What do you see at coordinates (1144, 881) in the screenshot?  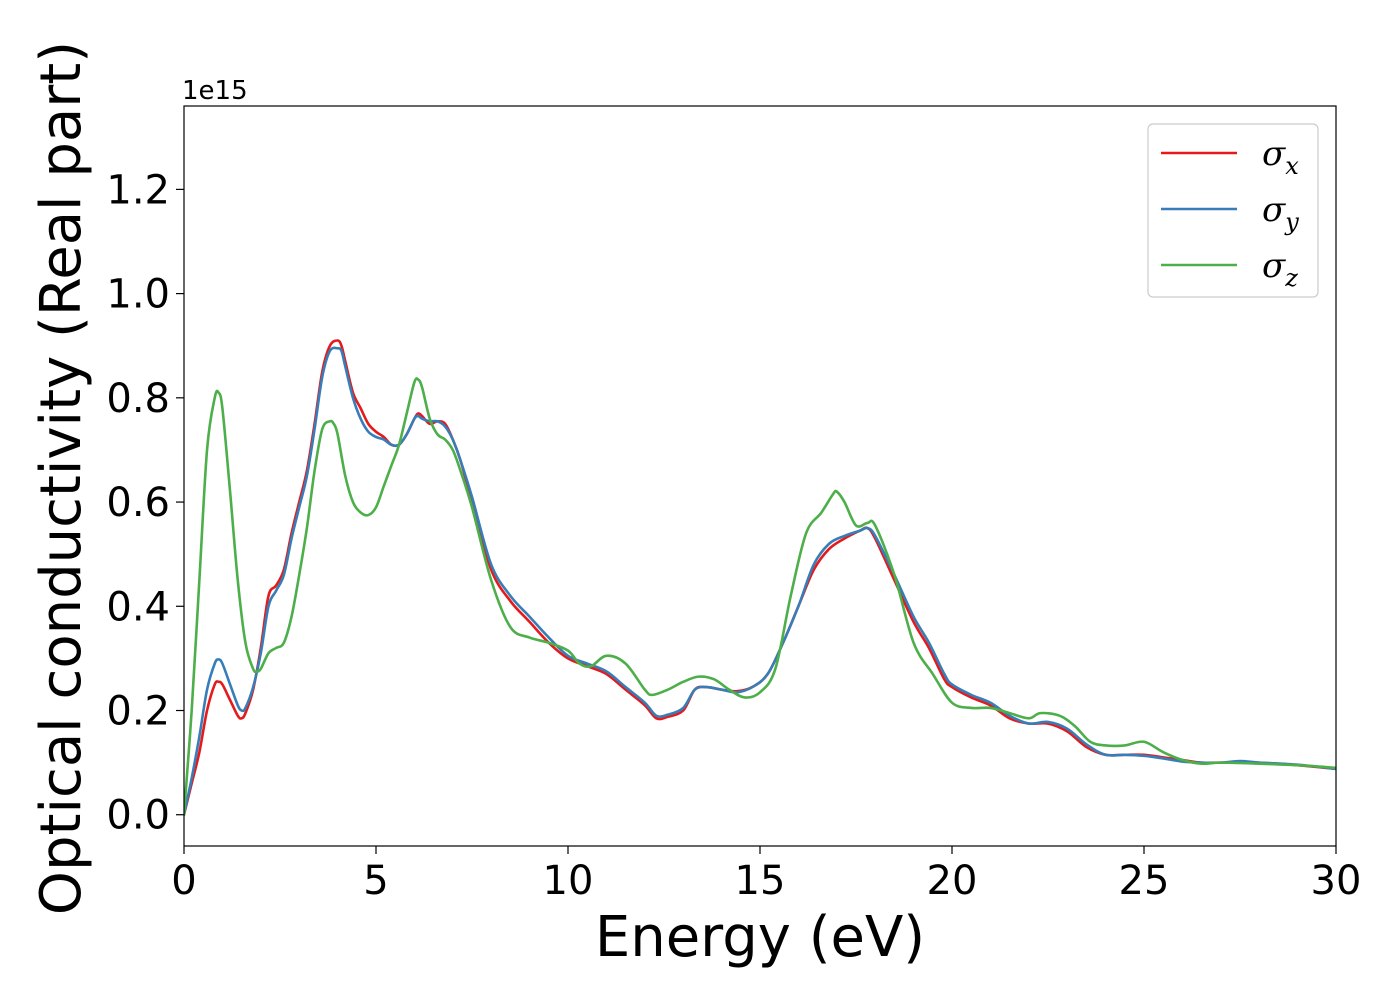 I see `x-tick-label: 25` at bounding box center [1144, 881].